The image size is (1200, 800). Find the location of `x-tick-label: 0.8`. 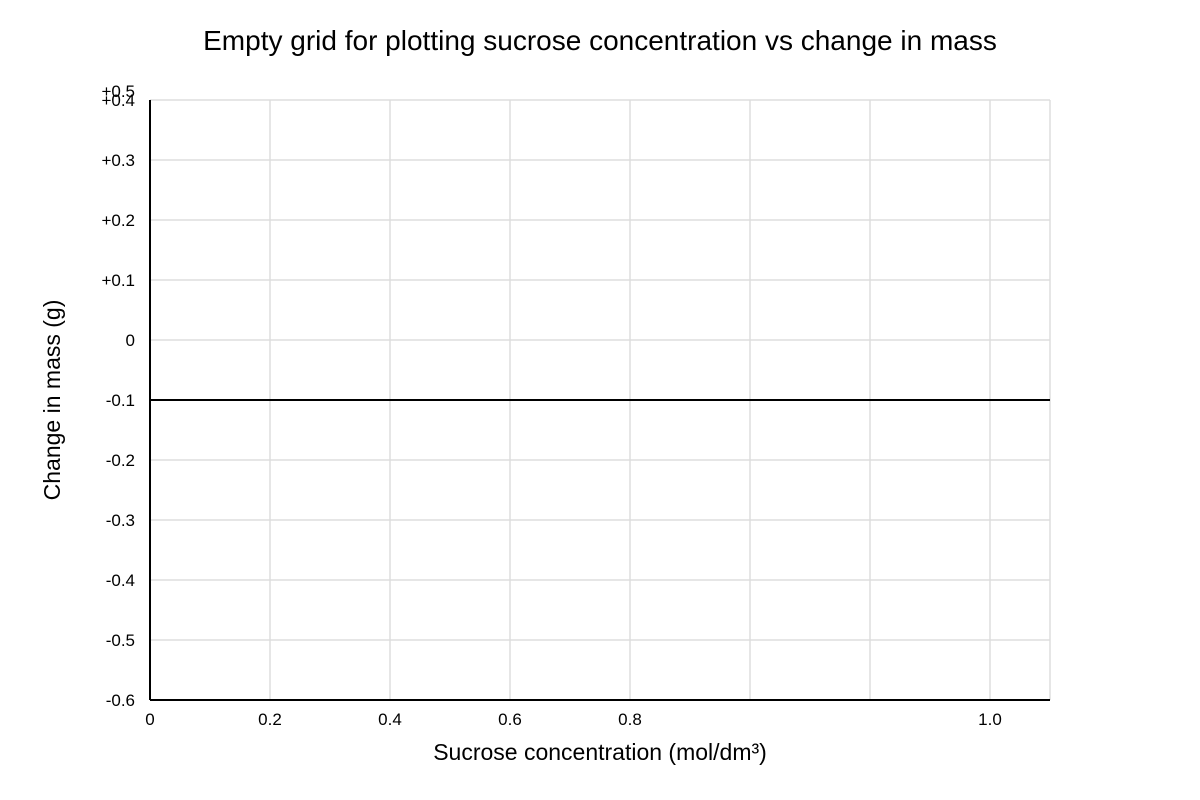

x-tick-label: 0.8 is located at coordinates (630, 719).